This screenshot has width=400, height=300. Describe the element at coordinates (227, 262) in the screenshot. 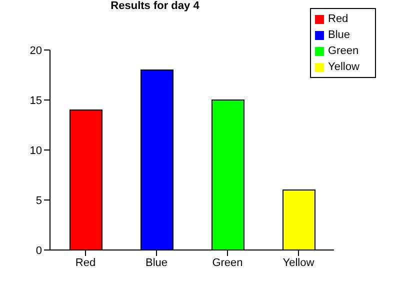

I see `x-tick-label: Green` at that location.